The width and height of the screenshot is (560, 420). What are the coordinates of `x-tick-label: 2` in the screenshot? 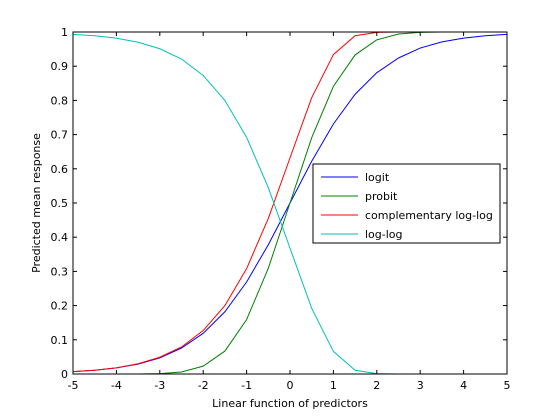 It's located at (376, 385).